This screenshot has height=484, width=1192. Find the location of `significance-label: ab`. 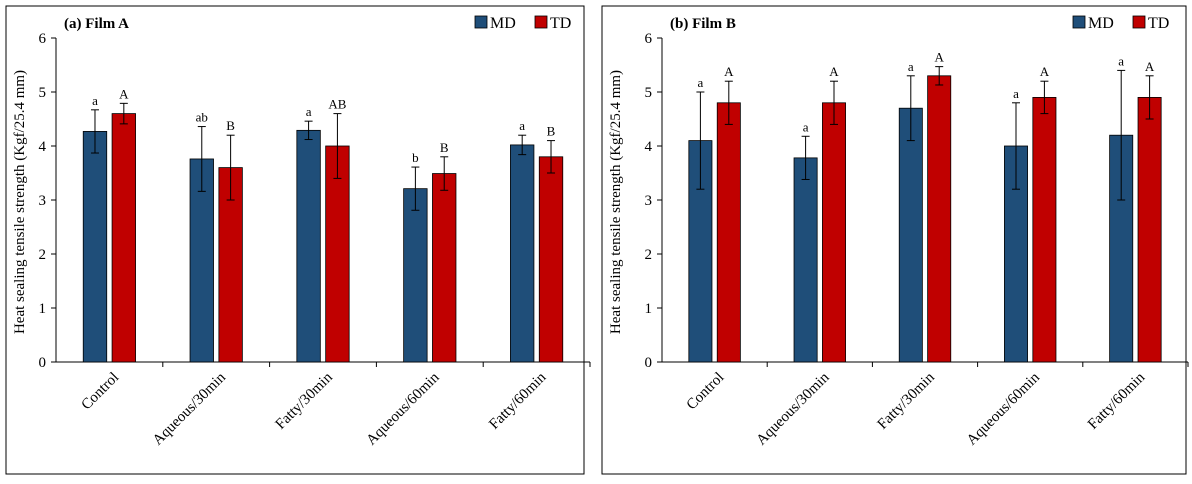

significance-label: ab is located at coordinates (202, 117).